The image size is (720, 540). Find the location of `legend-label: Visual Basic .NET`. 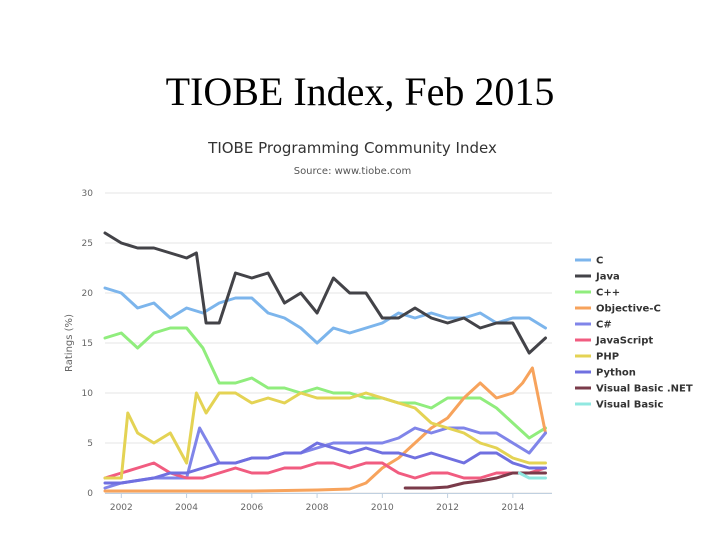

legend-label: Visual Basic .NET is located at coordinates (644, 389).